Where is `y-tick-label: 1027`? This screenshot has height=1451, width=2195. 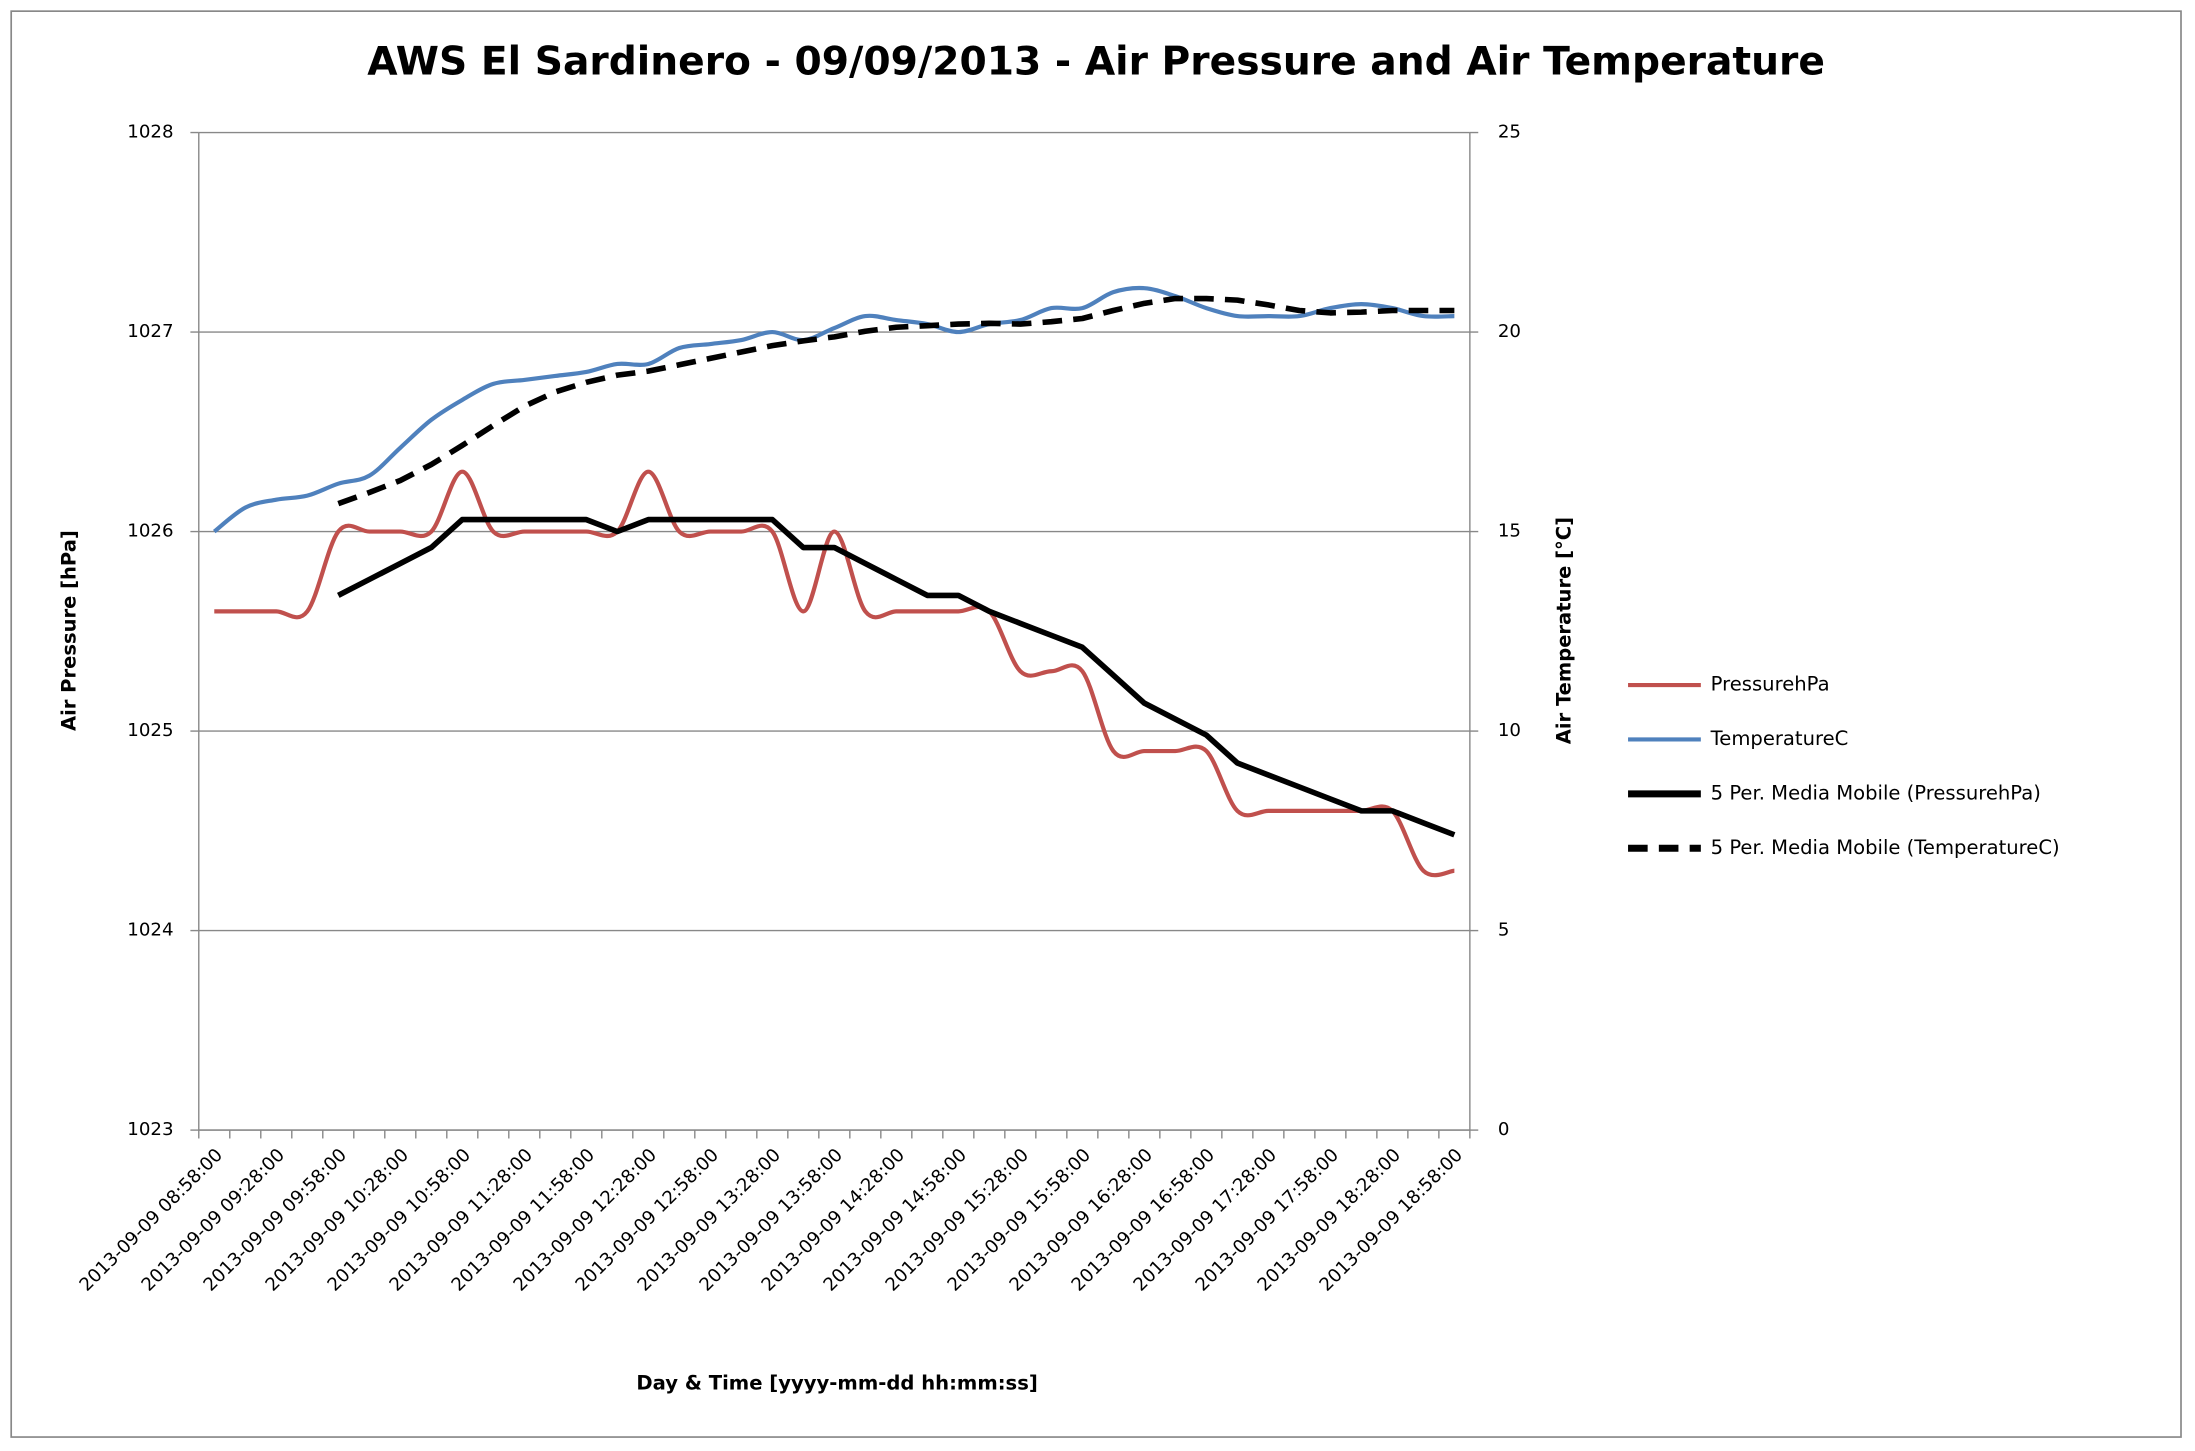
y-tick-label: 1027 is located at coordinates (150, 331).